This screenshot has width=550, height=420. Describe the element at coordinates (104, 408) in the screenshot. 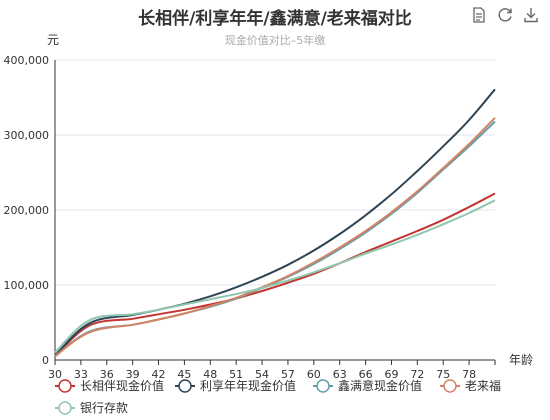

I see `legend-item-label: 银行存款` at that location.